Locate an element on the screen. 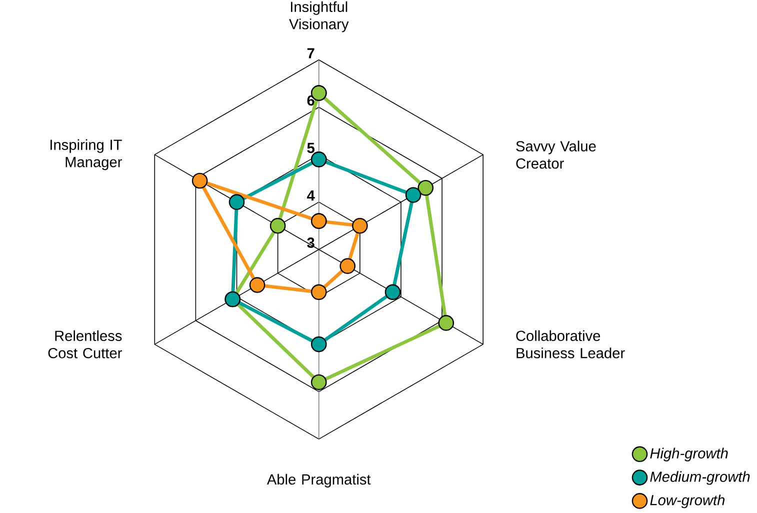 Image resolution: width=757 pixels, height=513 pixels. spoke-label: Inspiring IT Manager is located at coordinates (86, 154).